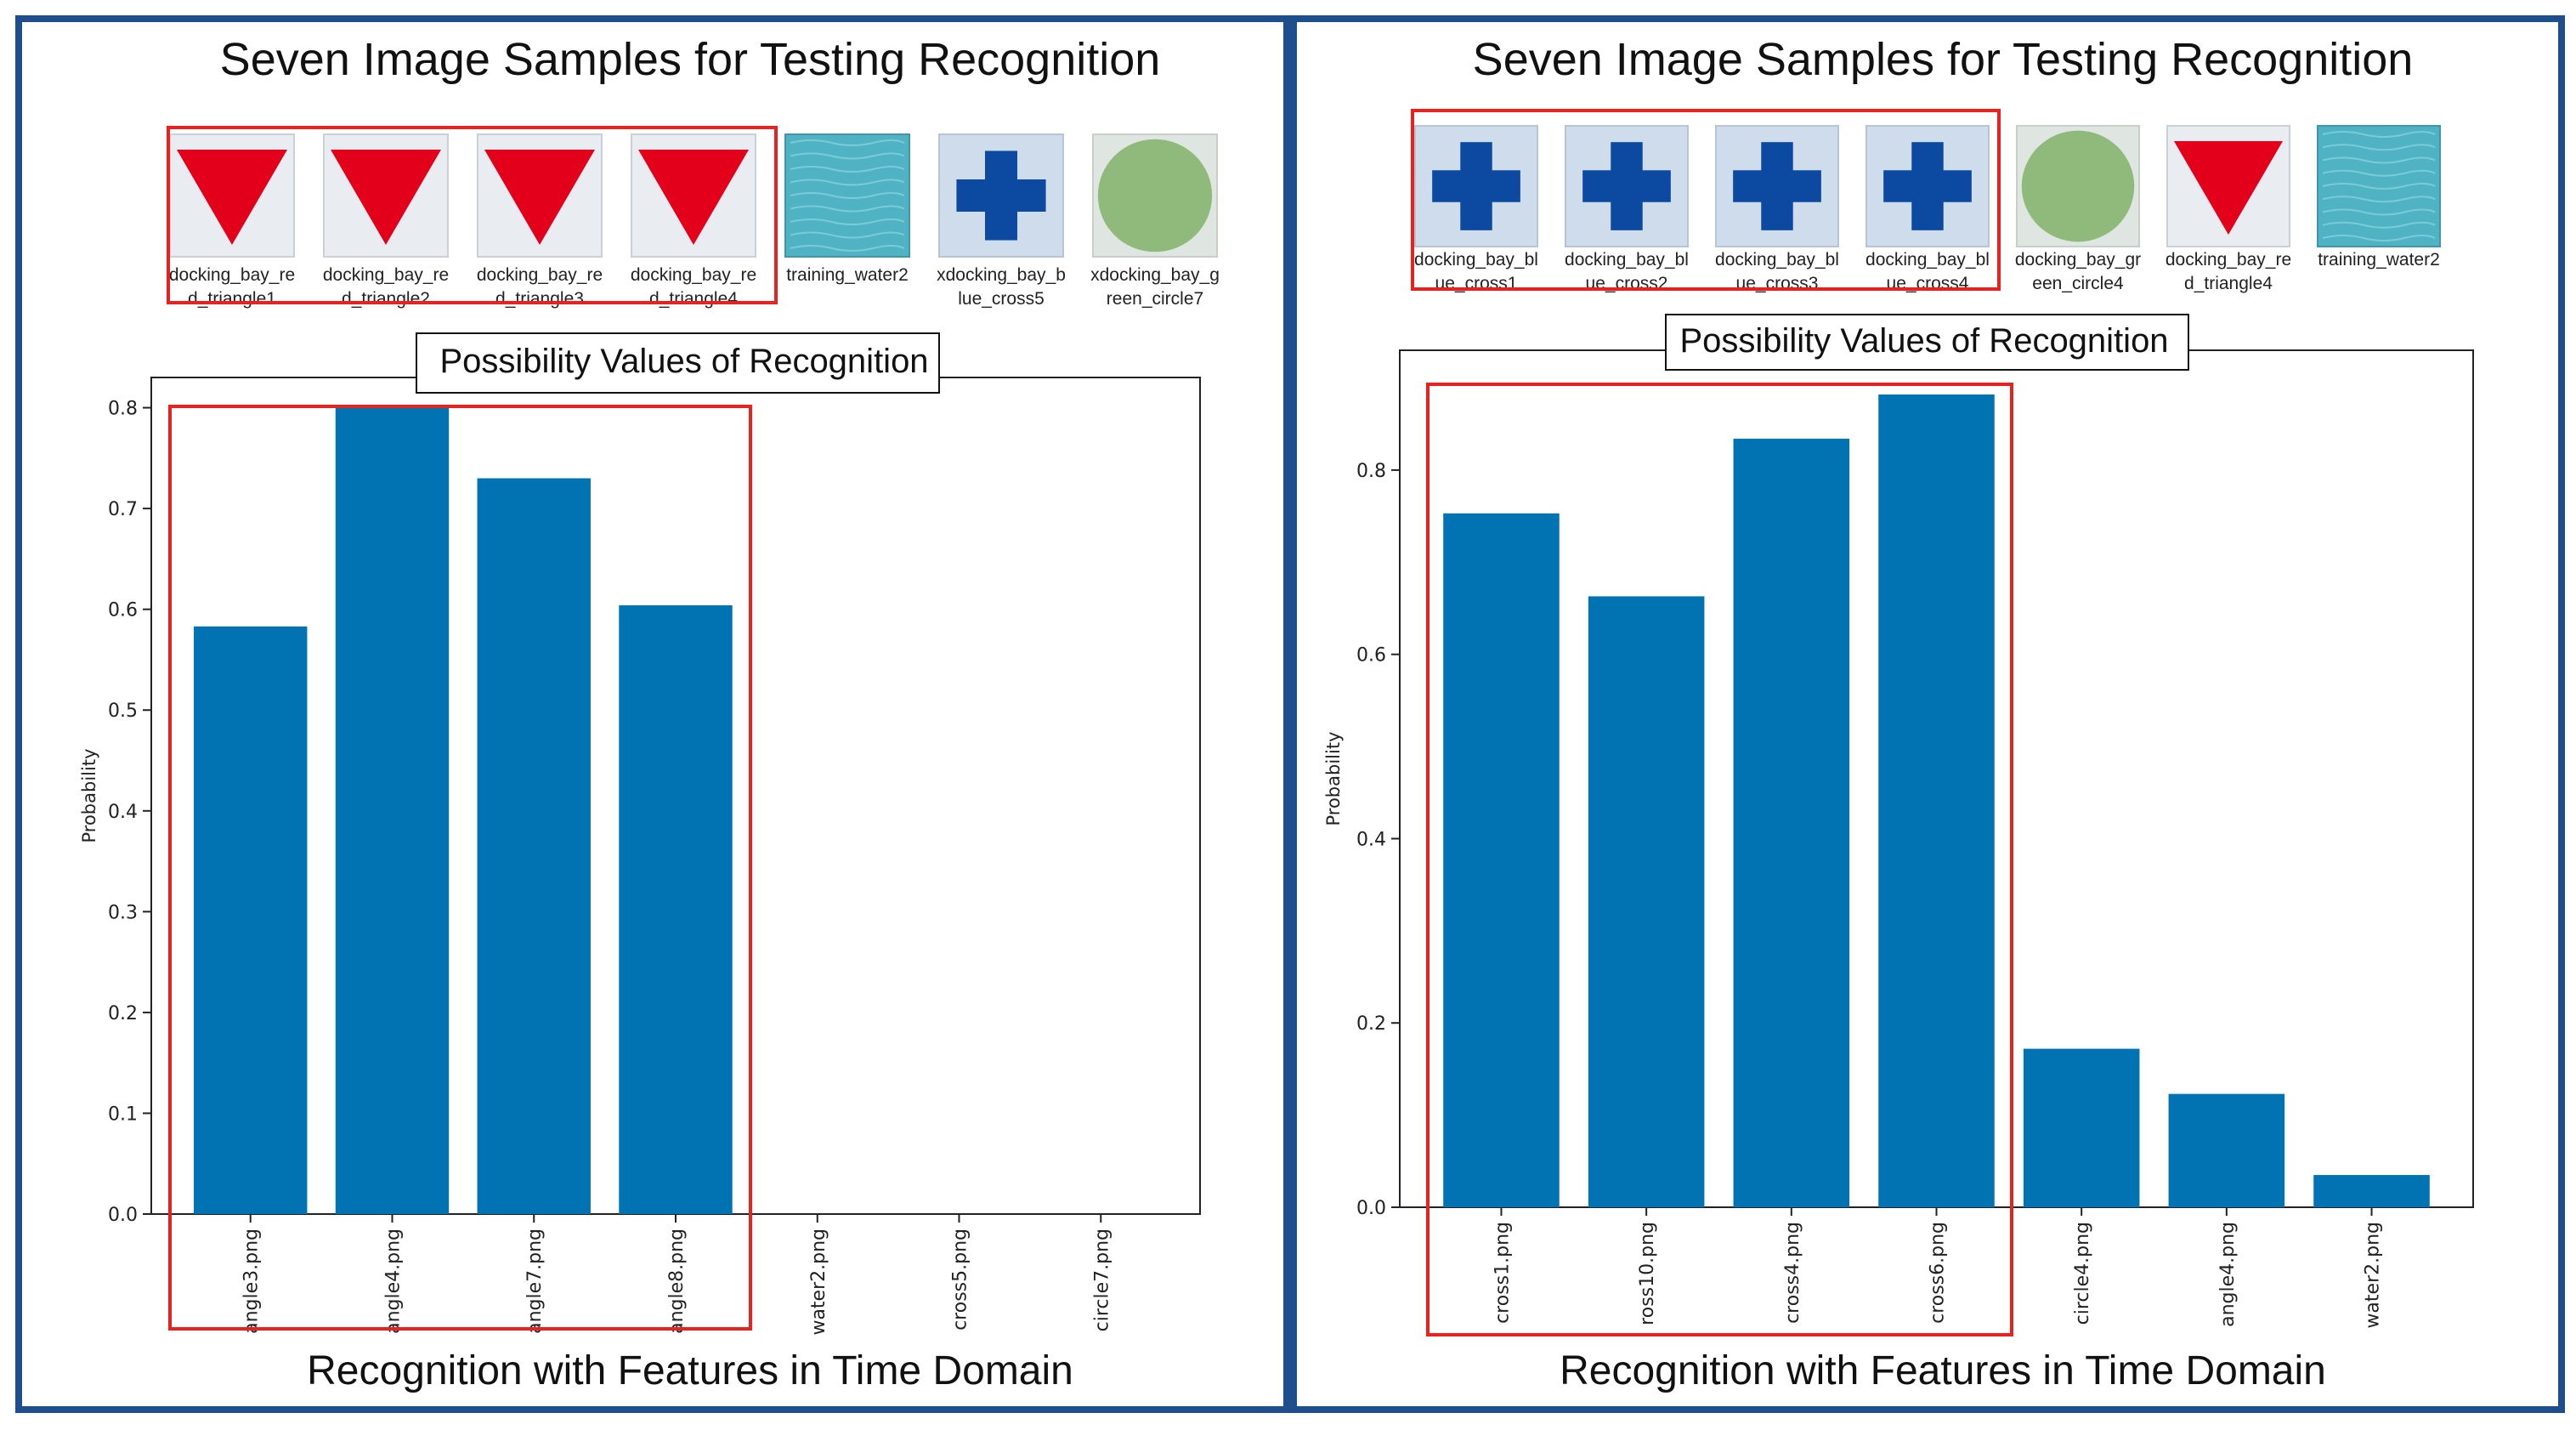 This screenshot has height=1430, width=2576. I want to click on y-tick-label: 0.1, so click(123, 1114).